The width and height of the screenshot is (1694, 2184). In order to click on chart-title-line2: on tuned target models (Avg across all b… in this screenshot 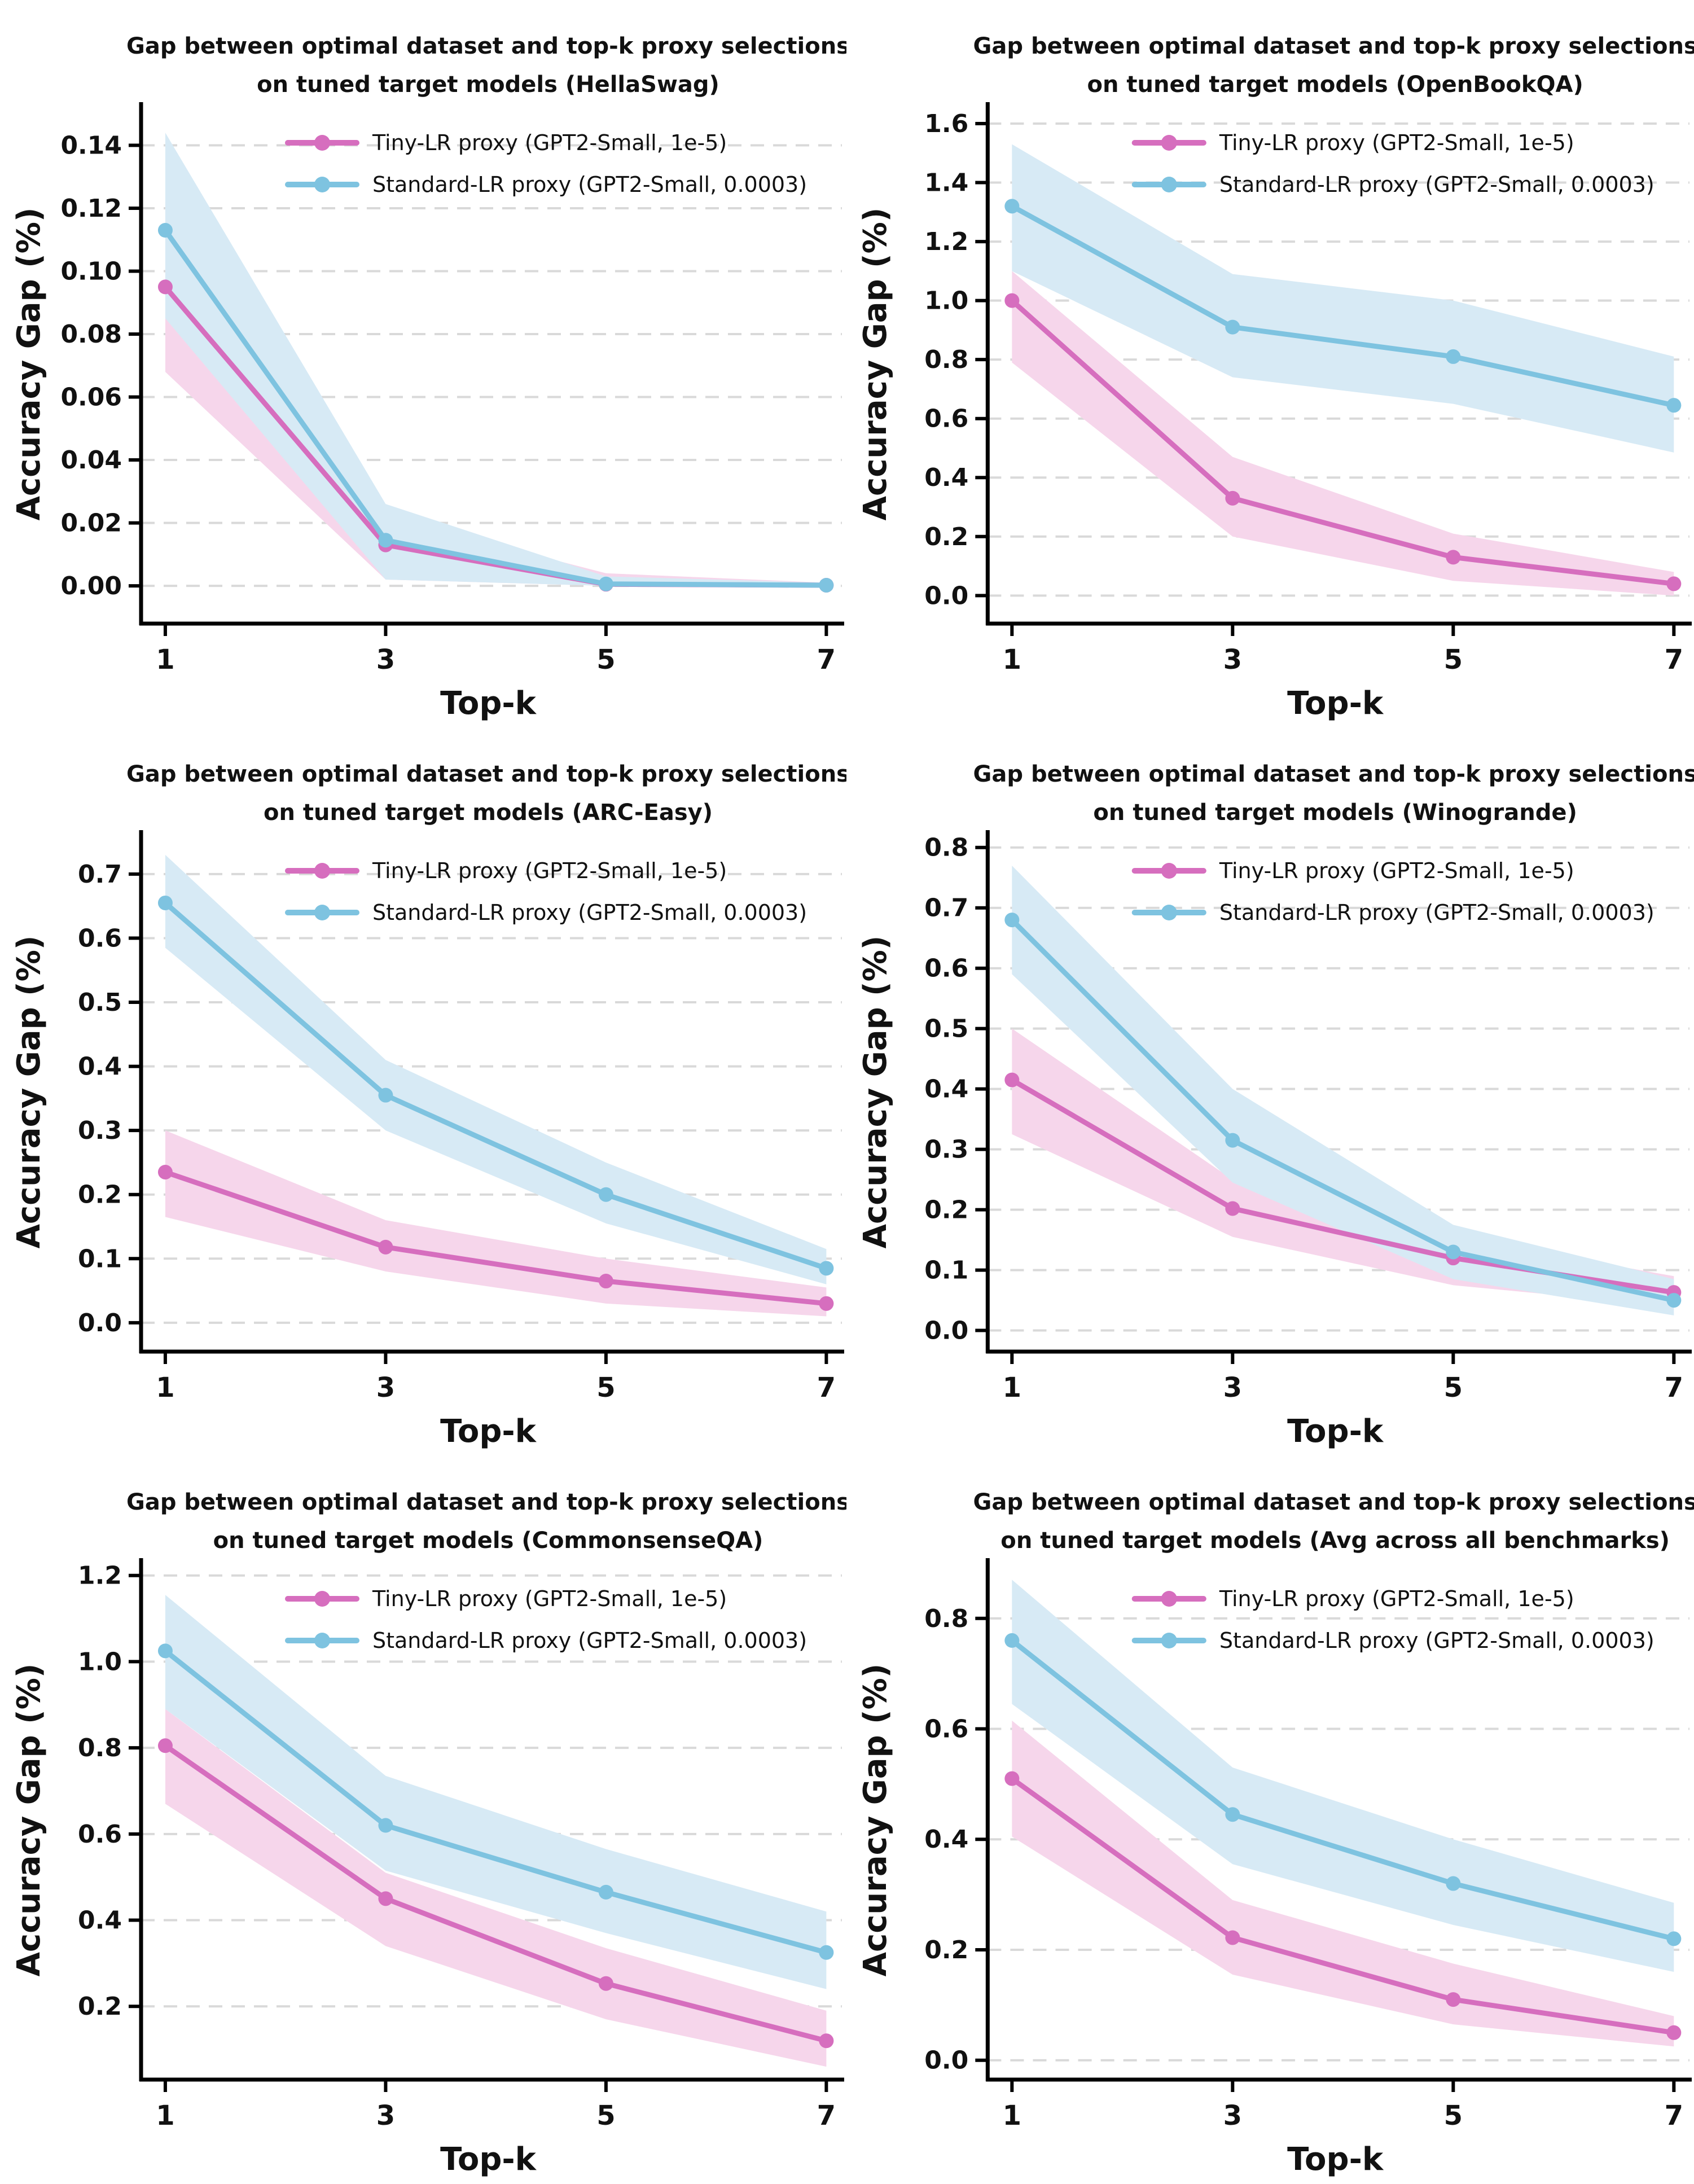, I will do `click(1335, 1541)`.